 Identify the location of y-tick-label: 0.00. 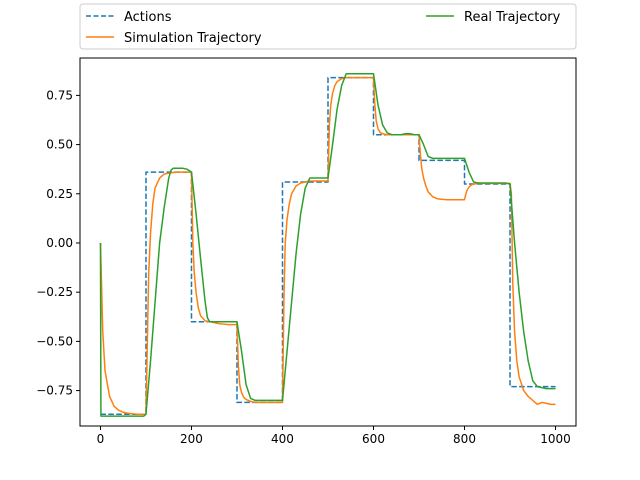
(59, 243).